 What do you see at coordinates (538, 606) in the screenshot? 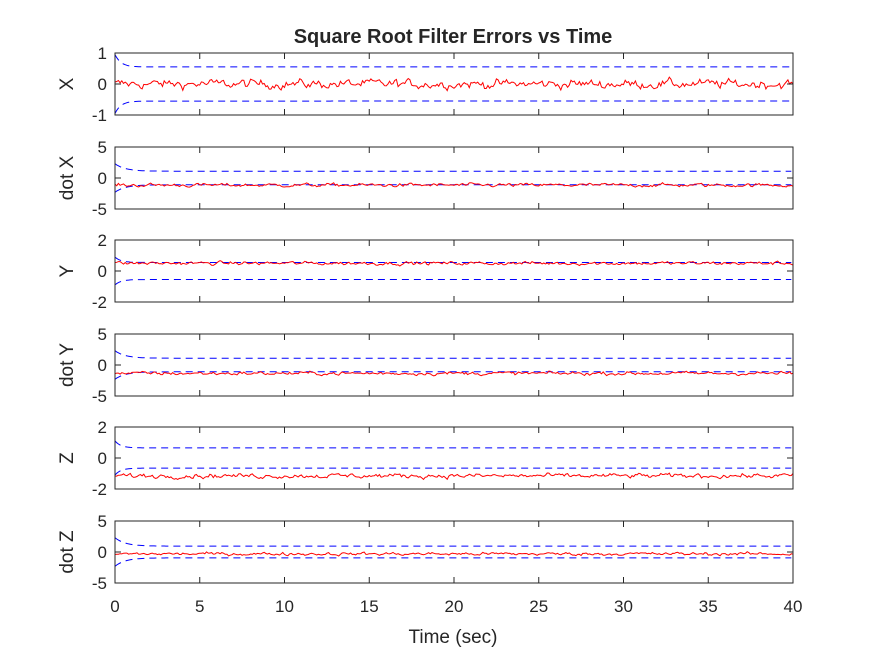
I see `x-tick-label: 25` at bounding box center [538, 606].